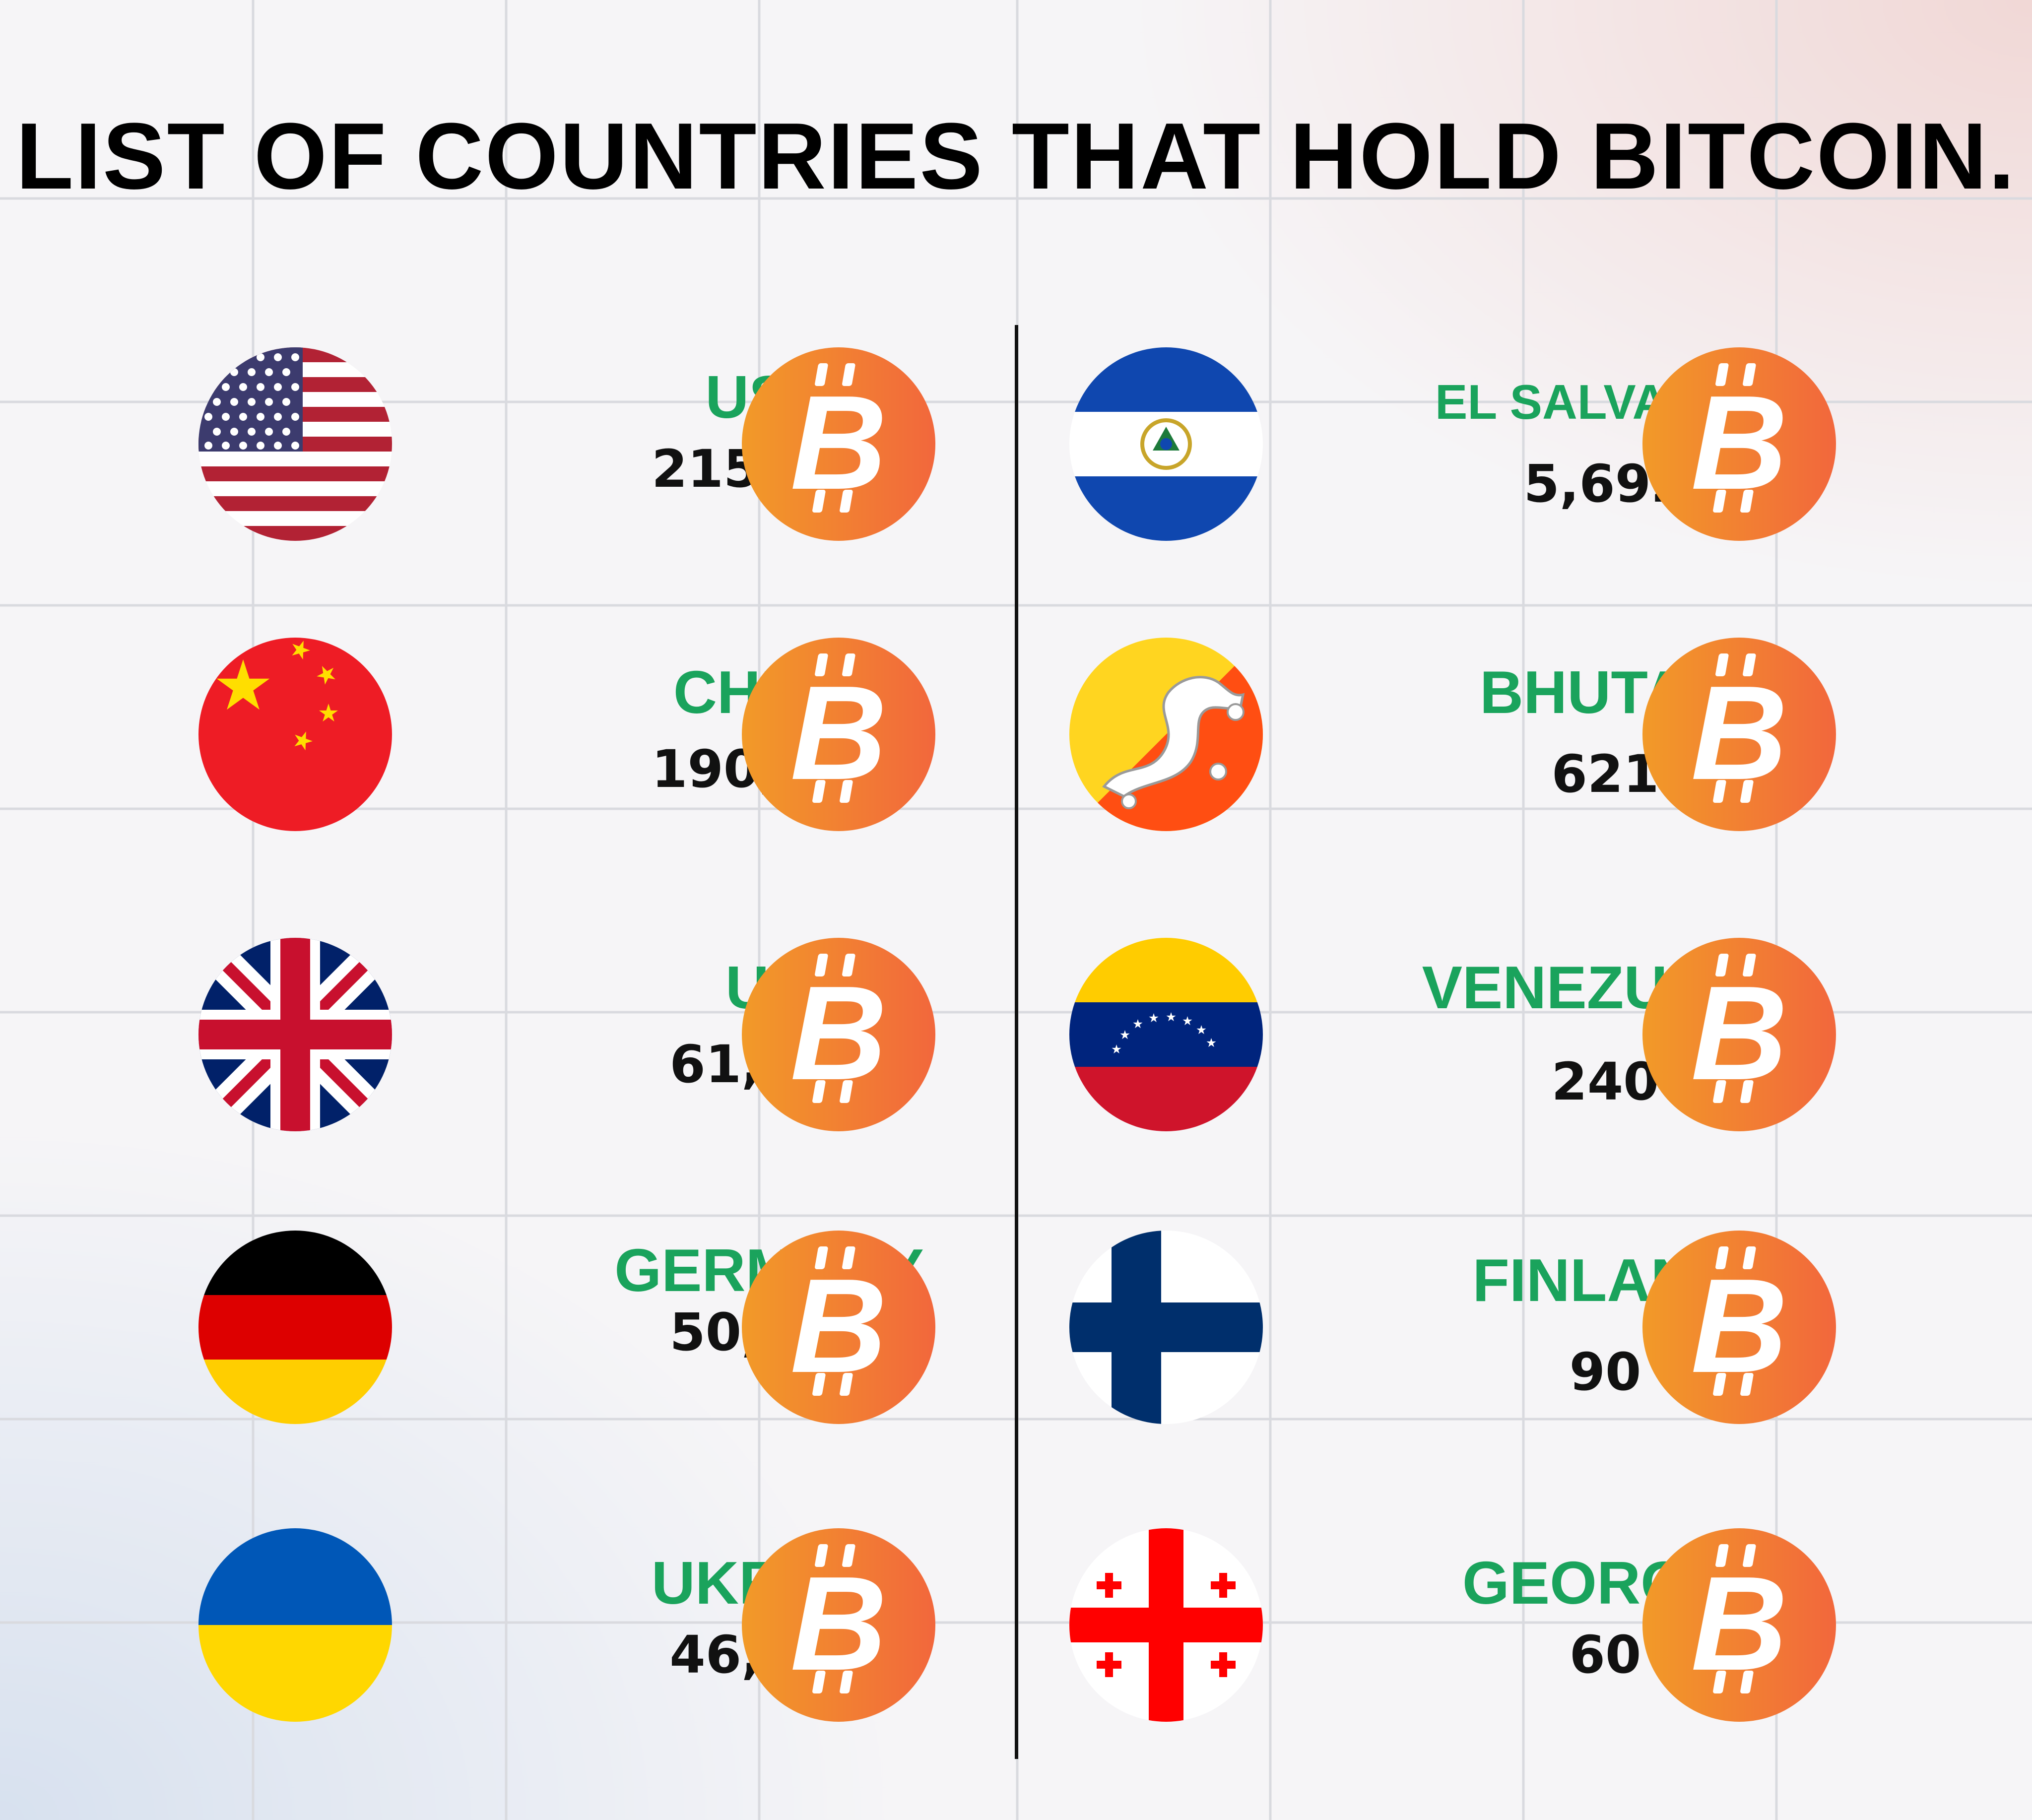 The image size is (2032, 1820). I want to click on country-row-venezuela: VENEZUELA 240, so click(1540, 1034).